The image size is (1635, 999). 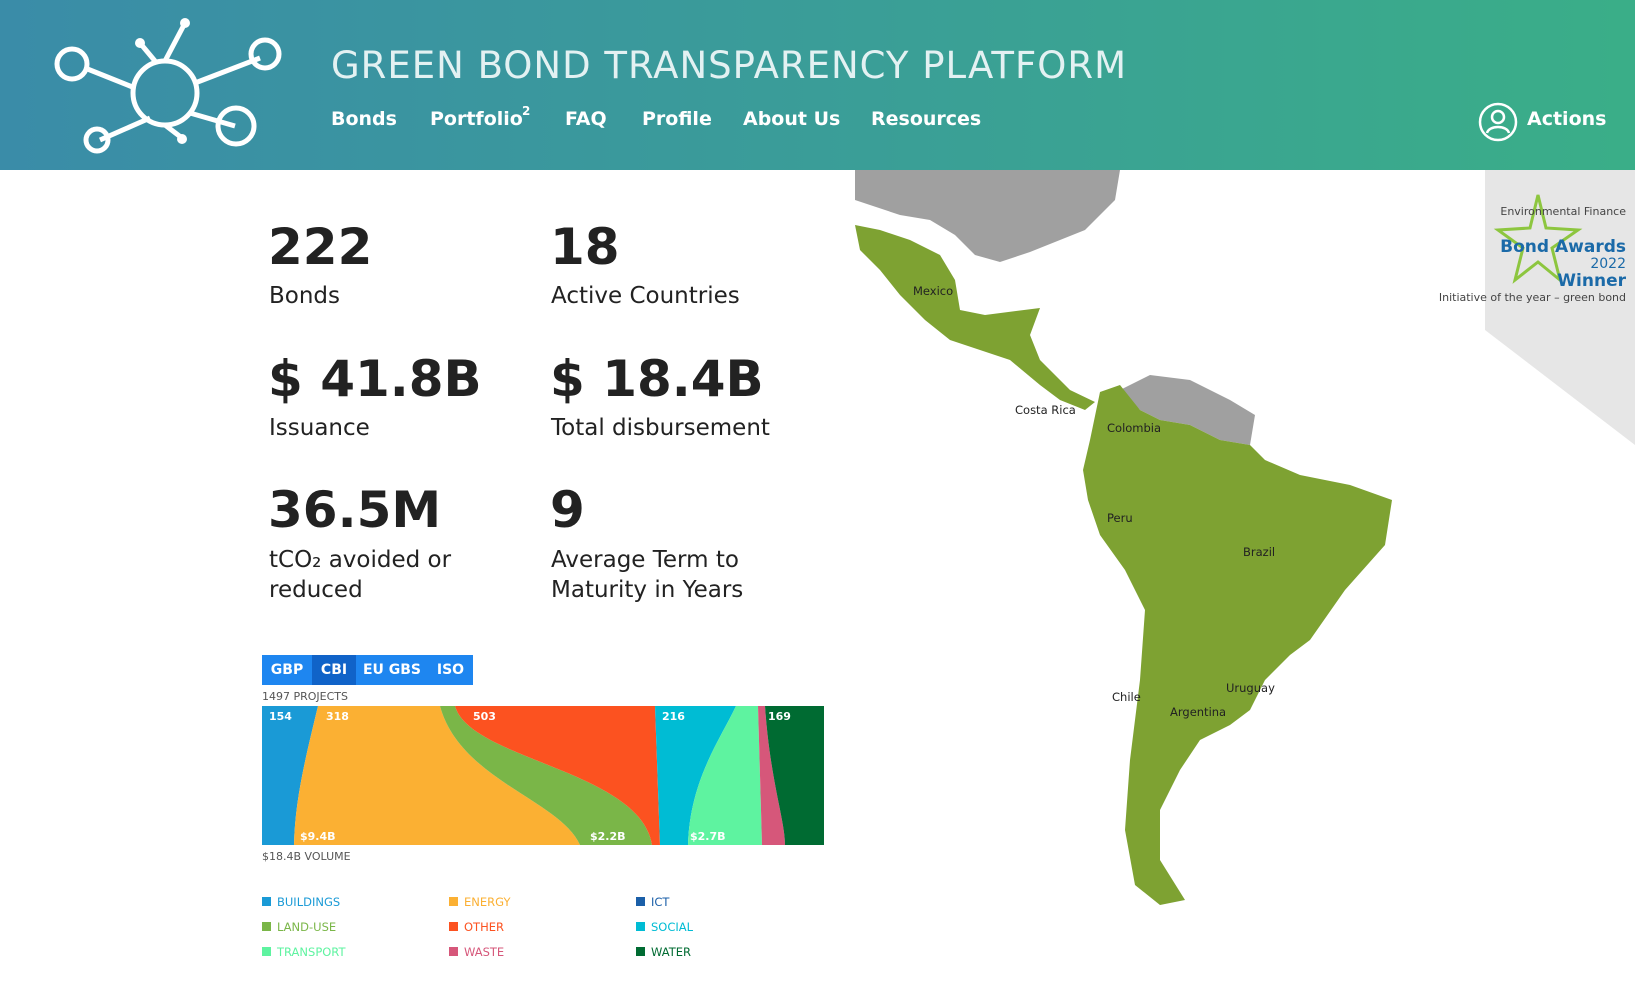 What do you see at coordinates (1134, 428) in the screenshot?
I see `country-label: Colombia` at bounding box center [1134, 428].